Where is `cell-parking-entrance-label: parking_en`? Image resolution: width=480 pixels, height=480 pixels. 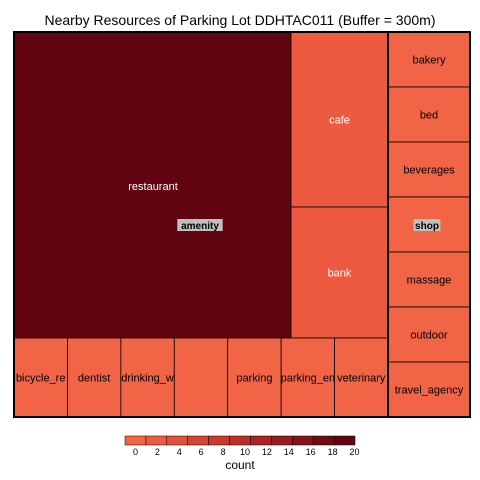
cell-parking-entrance-label: parking_en is located at coordinates (308, 379).